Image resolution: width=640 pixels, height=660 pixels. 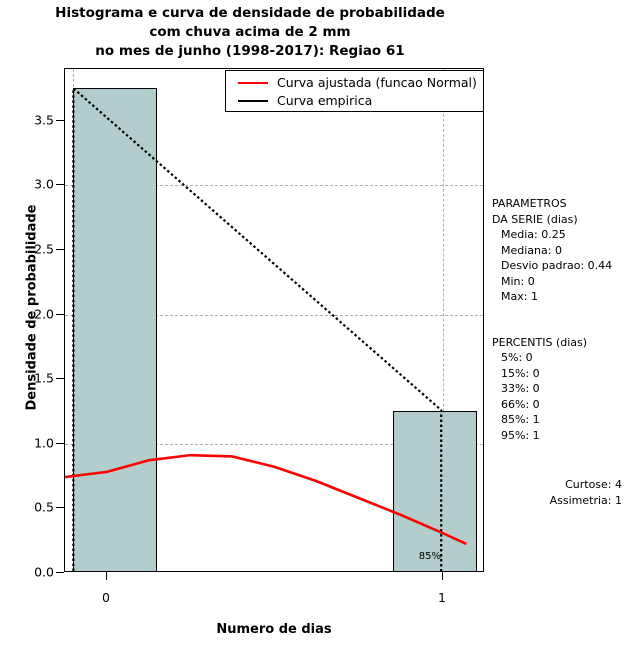 What do you see at coordinates (442, 597) in the screenshot?
I see `x-axis-tick-label: 1` at bounding box center [442, 597].